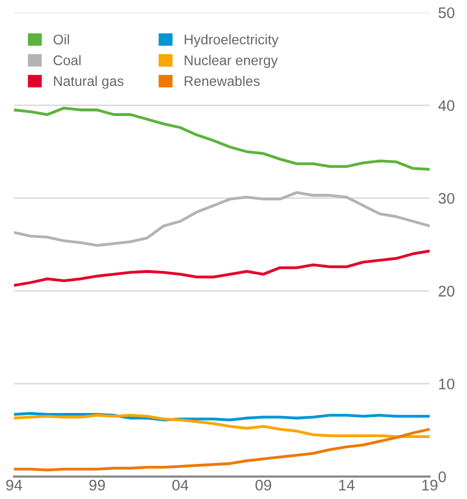 Image resolution: width=467 pixels, height=499 pixels. I want to click on y-tick-label: 50, so click(446, 12).